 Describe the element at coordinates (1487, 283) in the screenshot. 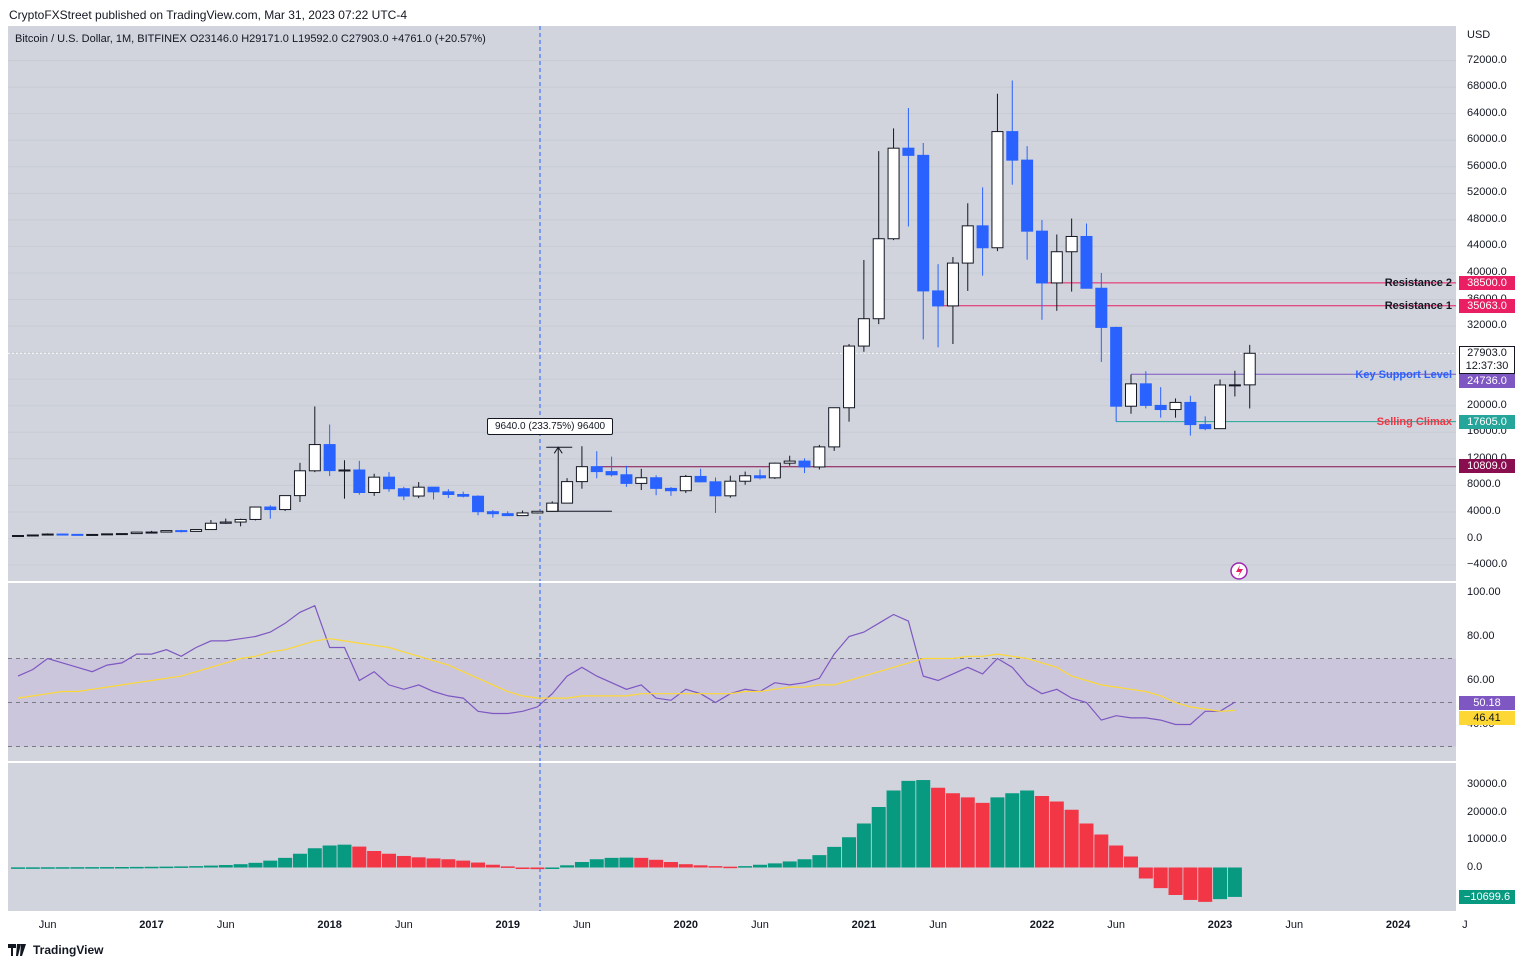

I see `resistance2-price-tag: 38500.0` at that location.